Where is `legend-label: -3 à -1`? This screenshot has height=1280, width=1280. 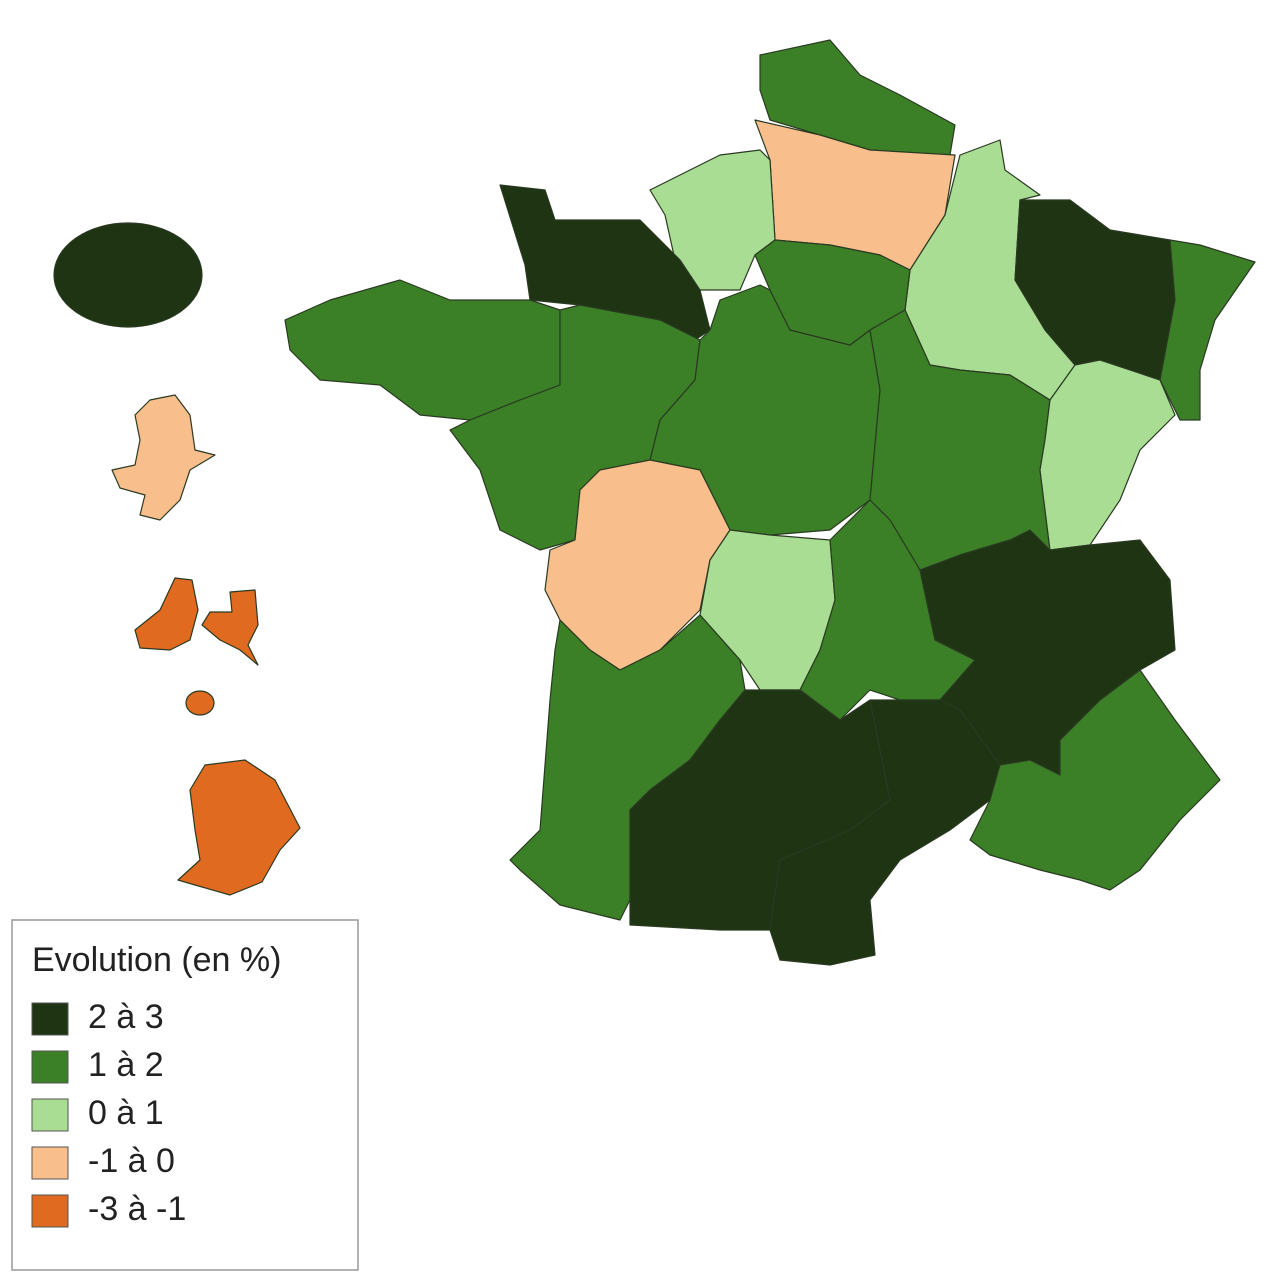
legend-label: -3 à -1 is located at coordinates (137, 1209).